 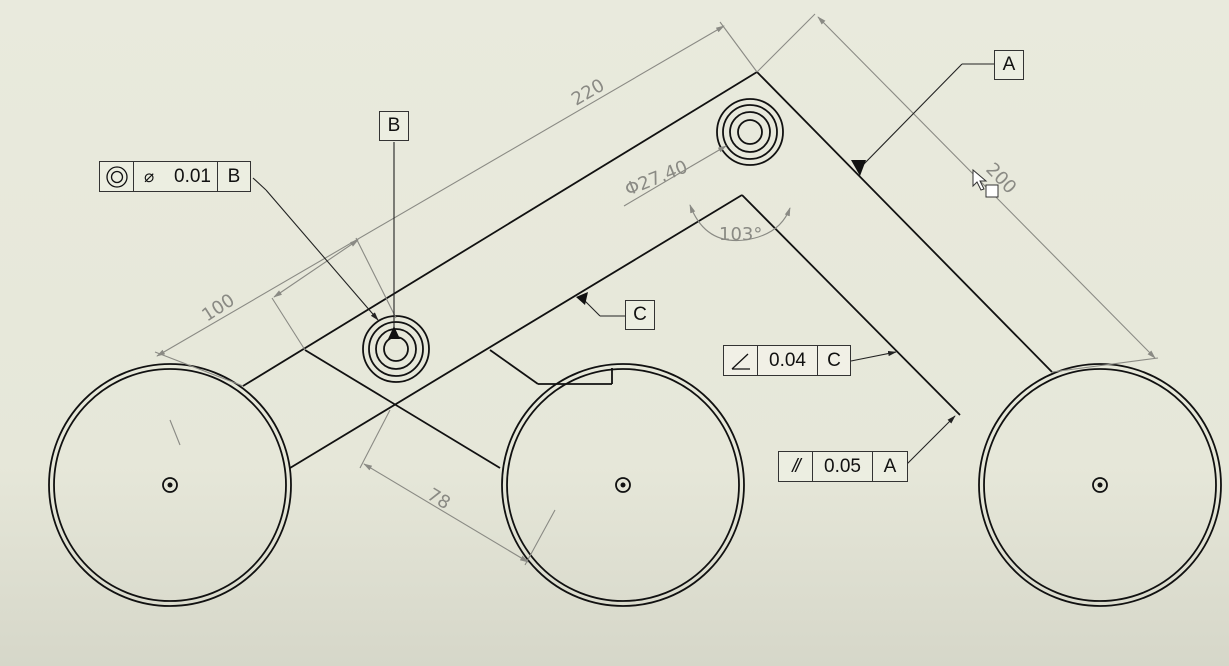 I want to click on leader-concentricity, so click(x=315, y=249).